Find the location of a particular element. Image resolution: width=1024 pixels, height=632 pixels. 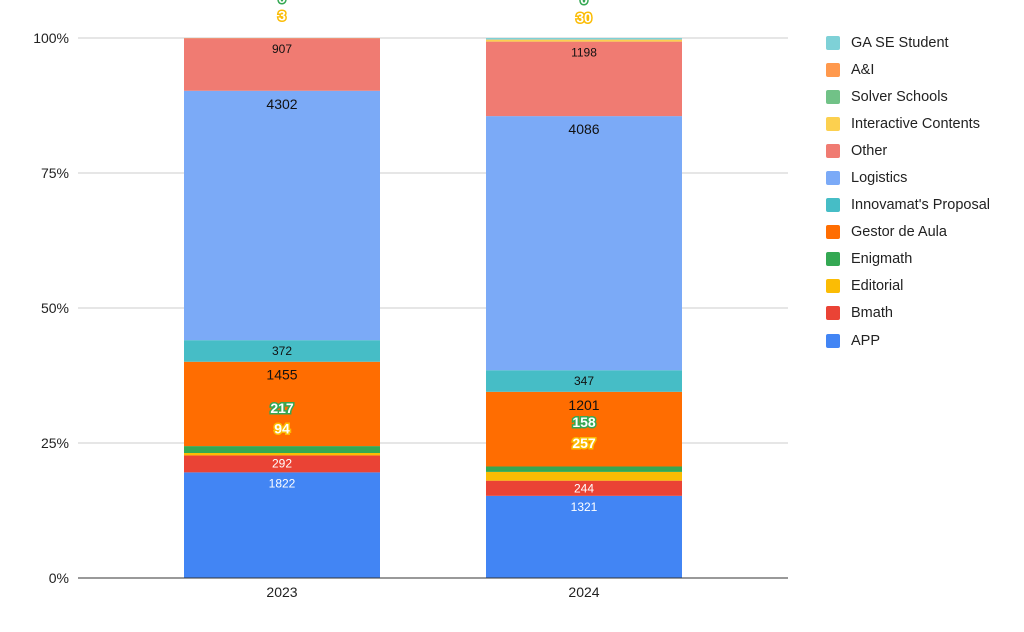

legend-label: Interactive Contents is located at coordinates (915, 123).